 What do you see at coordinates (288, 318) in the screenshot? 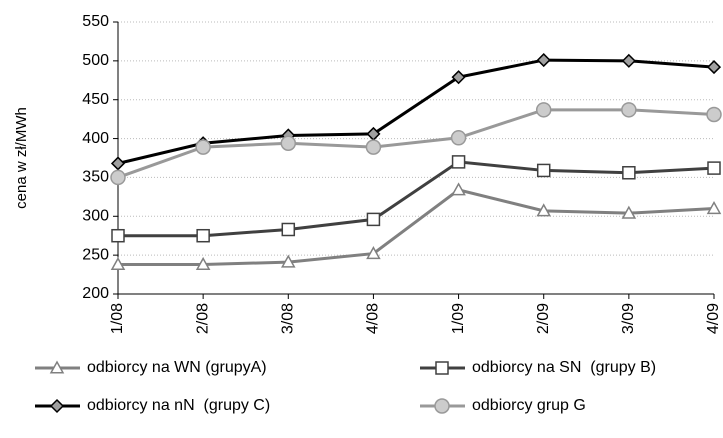
I see `x-tick-label: 3/08` at bounding box center [288, 318].